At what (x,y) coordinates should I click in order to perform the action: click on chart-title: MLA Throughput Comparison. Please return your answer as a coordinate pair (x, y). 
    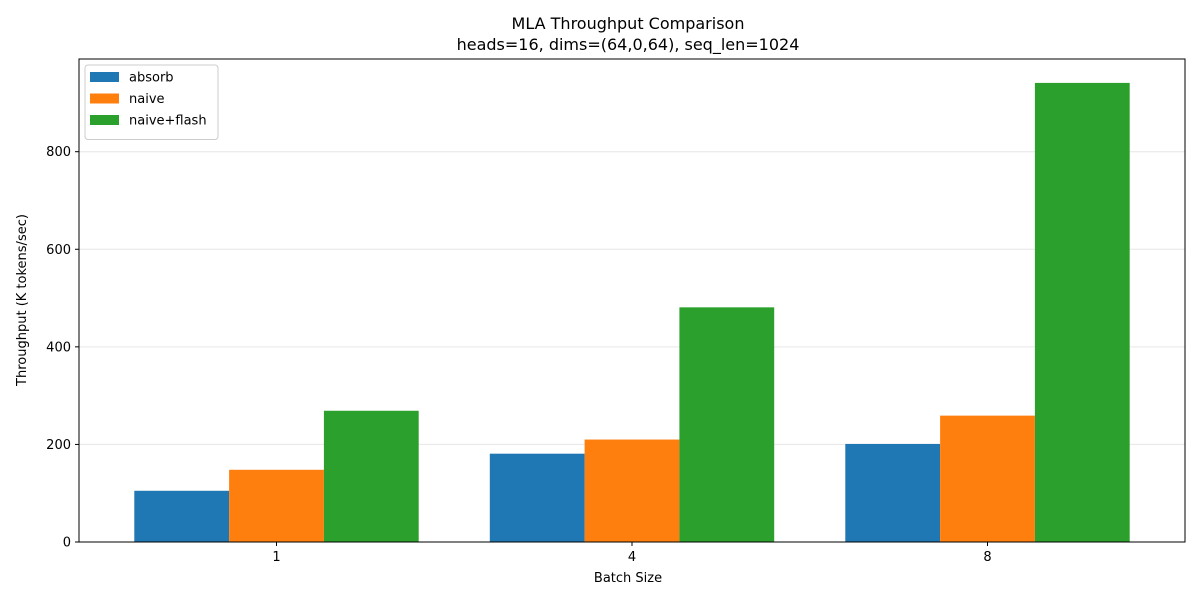
    Looking at the image, I should click on (628, 23).